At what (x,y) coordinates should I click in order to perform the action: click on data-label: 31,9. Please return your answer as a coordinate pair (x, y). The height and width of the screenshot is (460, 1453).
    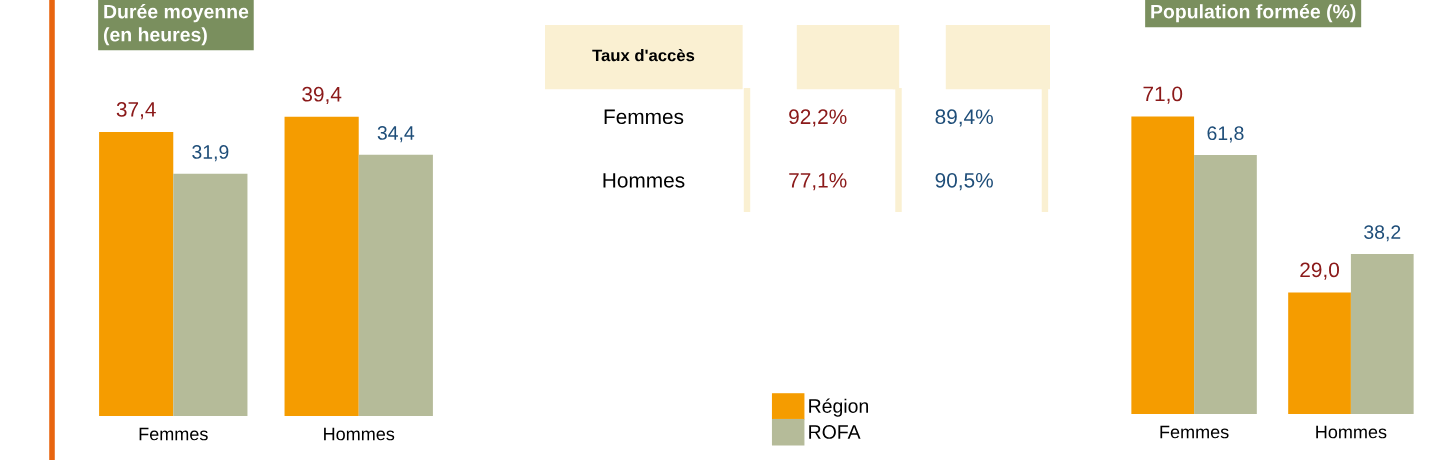
    Looking at the image, I should click on (210, 153).